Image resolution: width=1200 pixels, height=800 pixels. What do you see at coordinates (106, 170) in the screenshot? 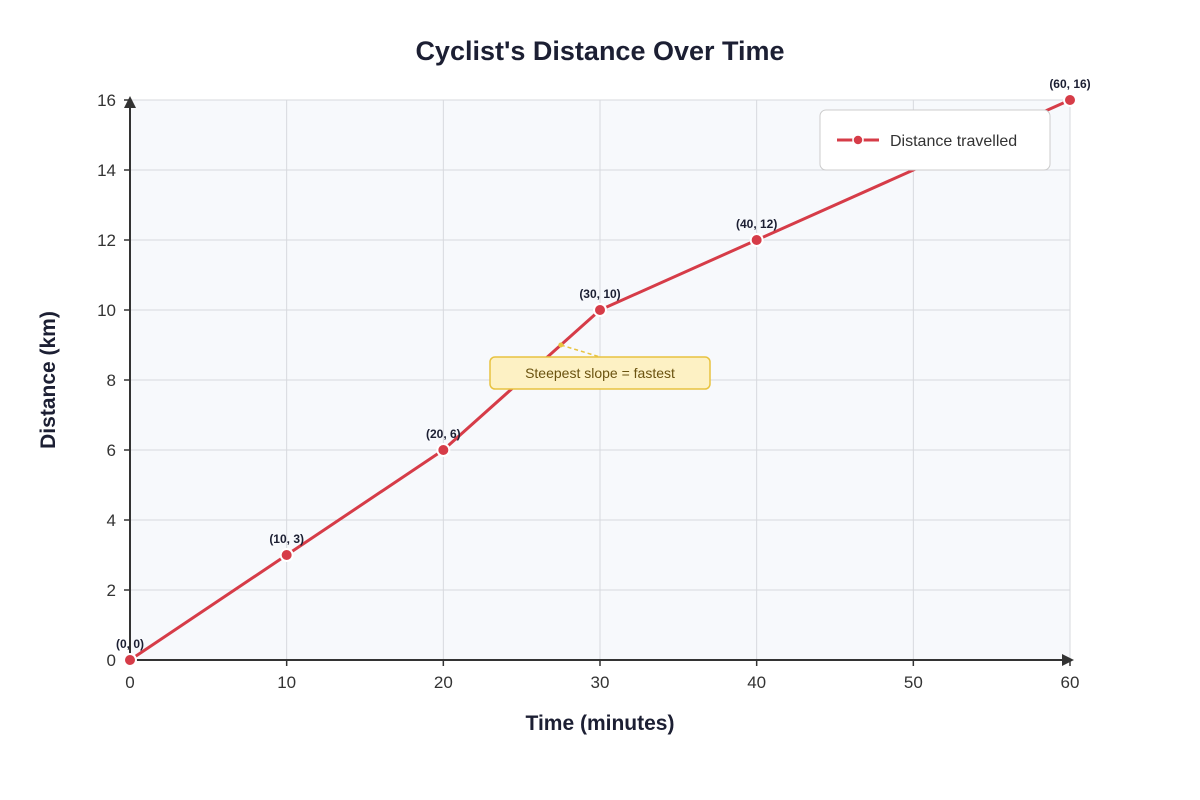
I see `y-tick-label: 14` at bounding box center [106, 170].